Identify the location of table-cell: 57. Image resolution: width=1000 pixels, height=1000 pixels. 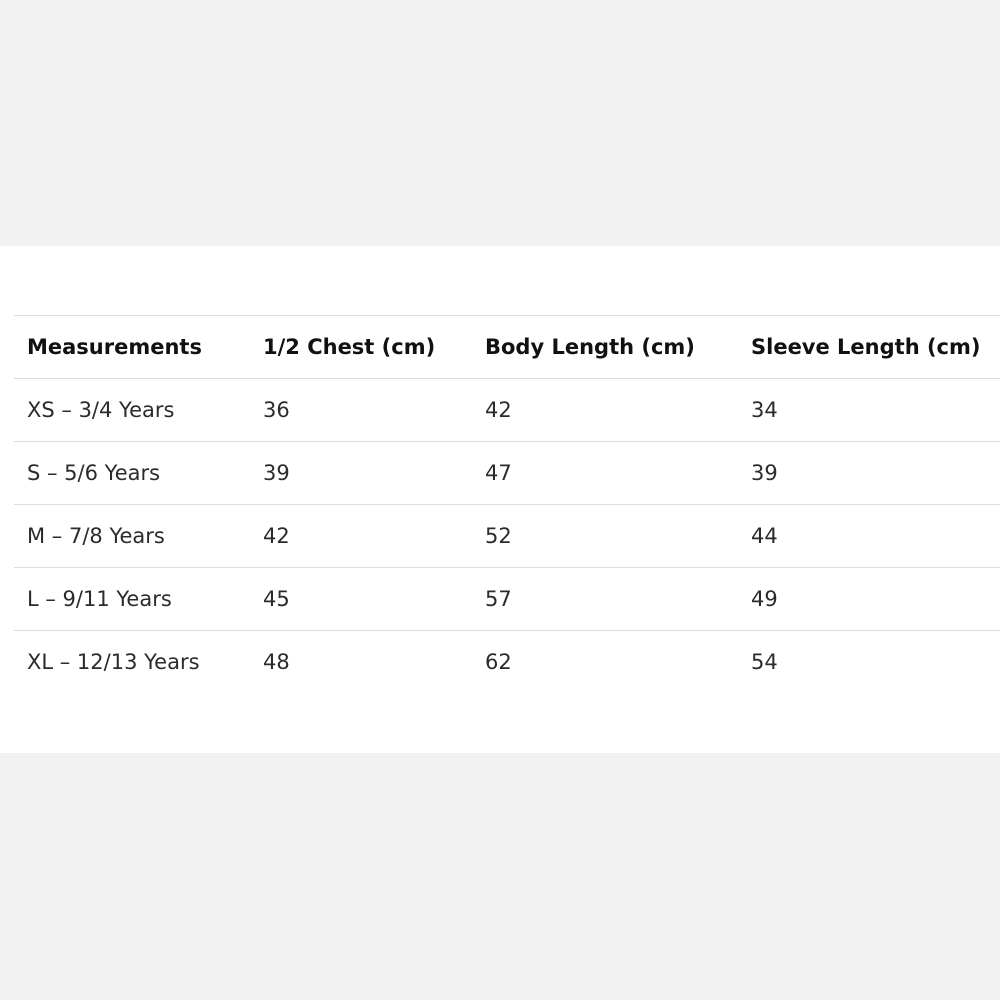
(605, 599).